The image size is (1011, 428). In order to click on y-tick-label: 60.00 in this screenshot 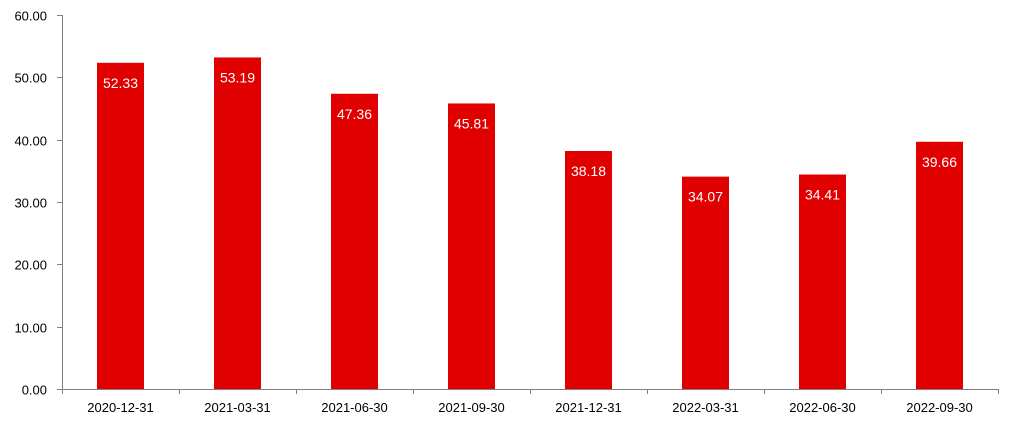, I will do `click(30, 16)`.